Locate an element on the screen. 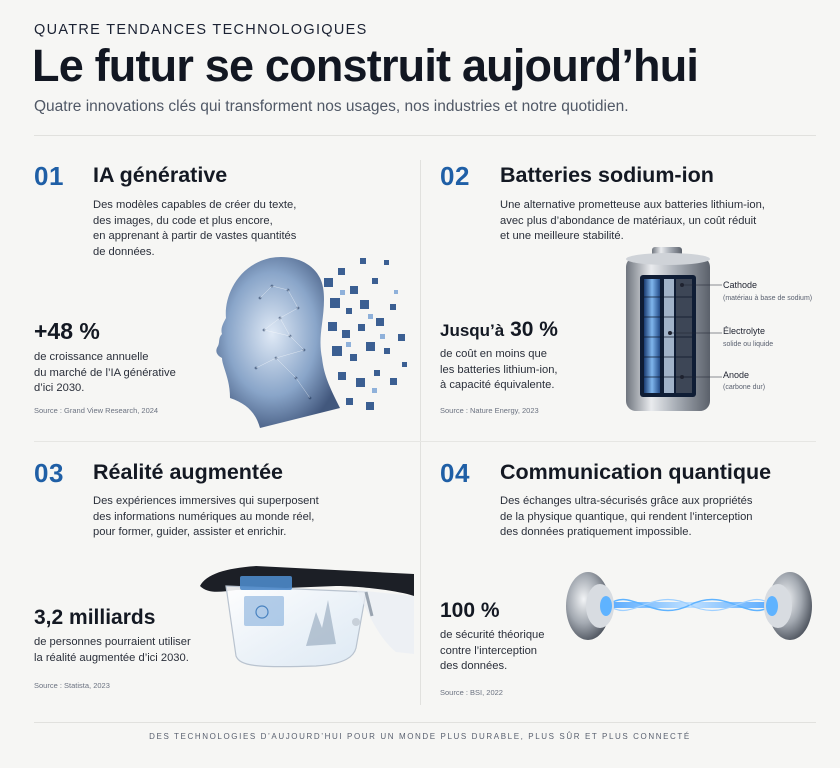 The image size is (840, 768). card-stat: 100 % is located at coordinates (470, 610).